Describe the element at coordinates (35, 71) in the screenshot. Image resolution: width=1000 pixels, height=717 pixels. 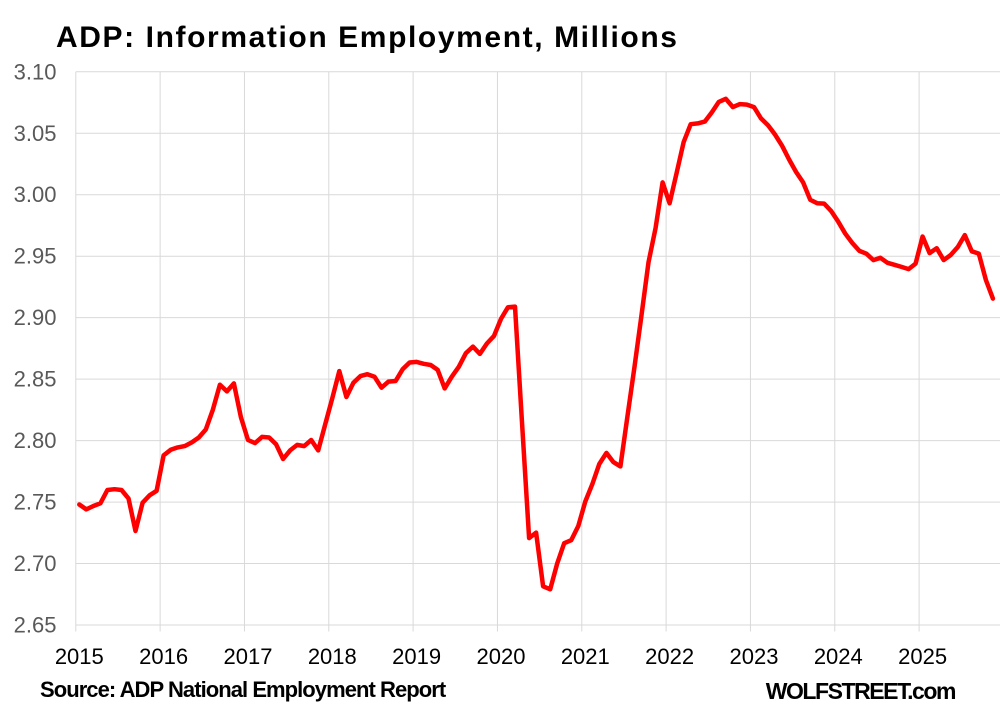
I see `svg-text: 3.10` at that location.